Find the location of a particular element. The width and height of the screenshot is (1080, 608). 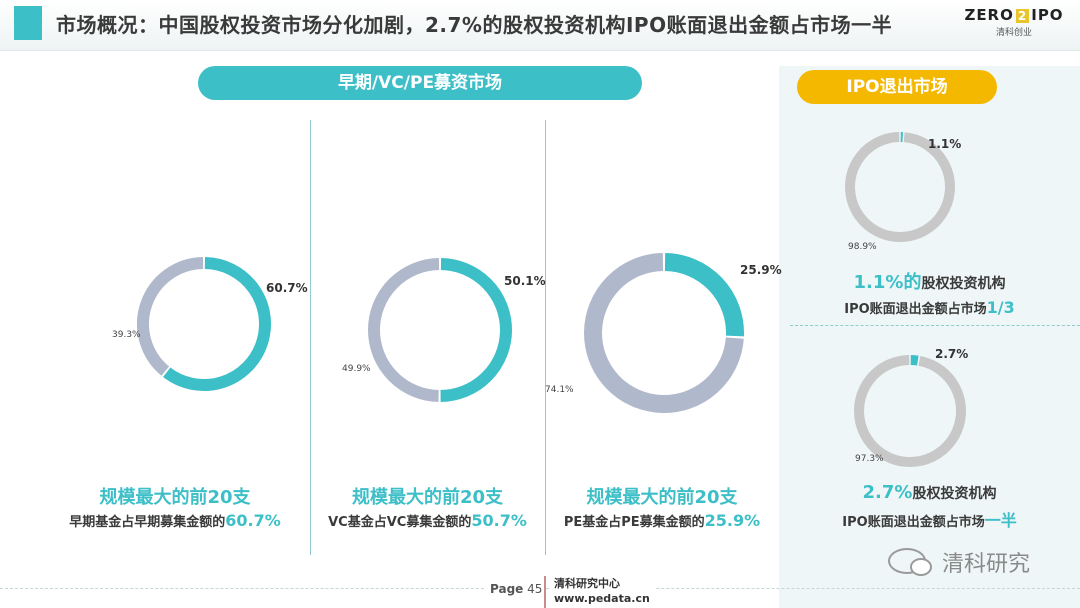

fundraising-banner: 早期/VC/PE募资市场 is located at coordinates (420, 83).